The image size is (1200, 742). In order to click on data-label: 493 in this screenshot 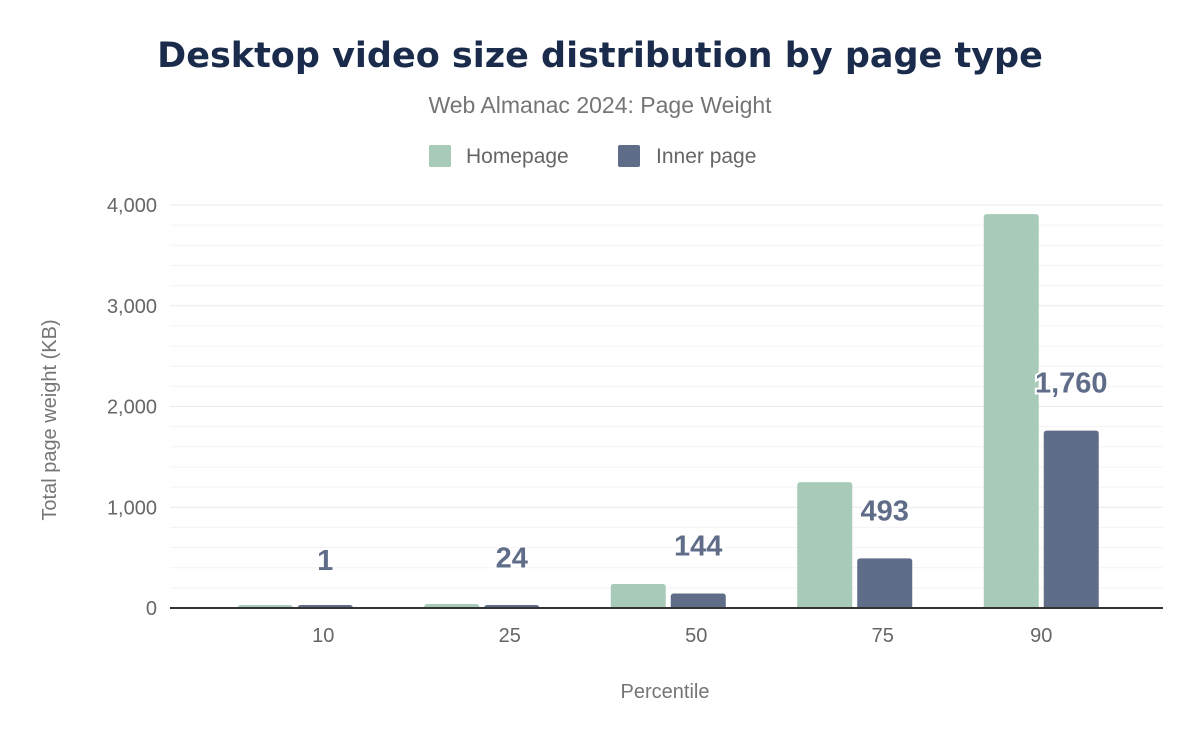, I will do `click(885, 511)`.